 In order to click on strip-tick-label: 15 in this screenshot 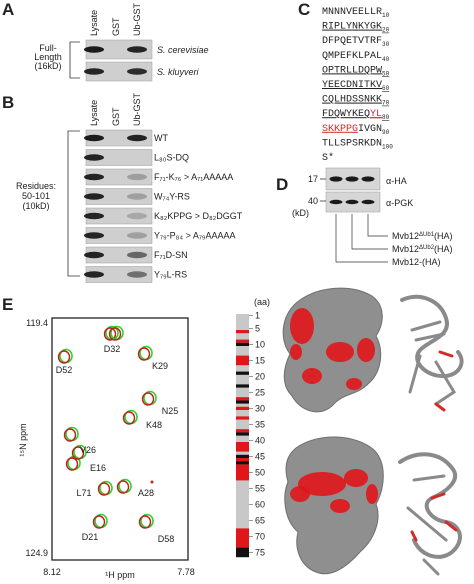, I will do `click(260, 360)`.